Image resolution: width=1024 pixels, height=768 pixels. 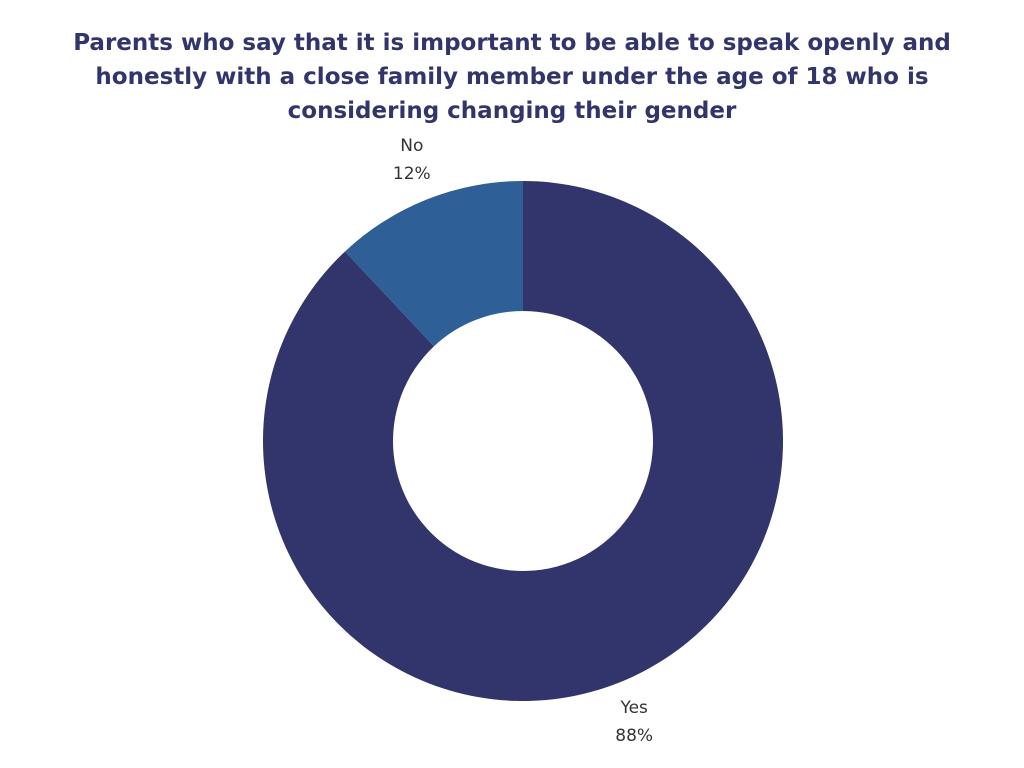 I want to click on slice-value-label: 12%, so click(x=412, y=174).